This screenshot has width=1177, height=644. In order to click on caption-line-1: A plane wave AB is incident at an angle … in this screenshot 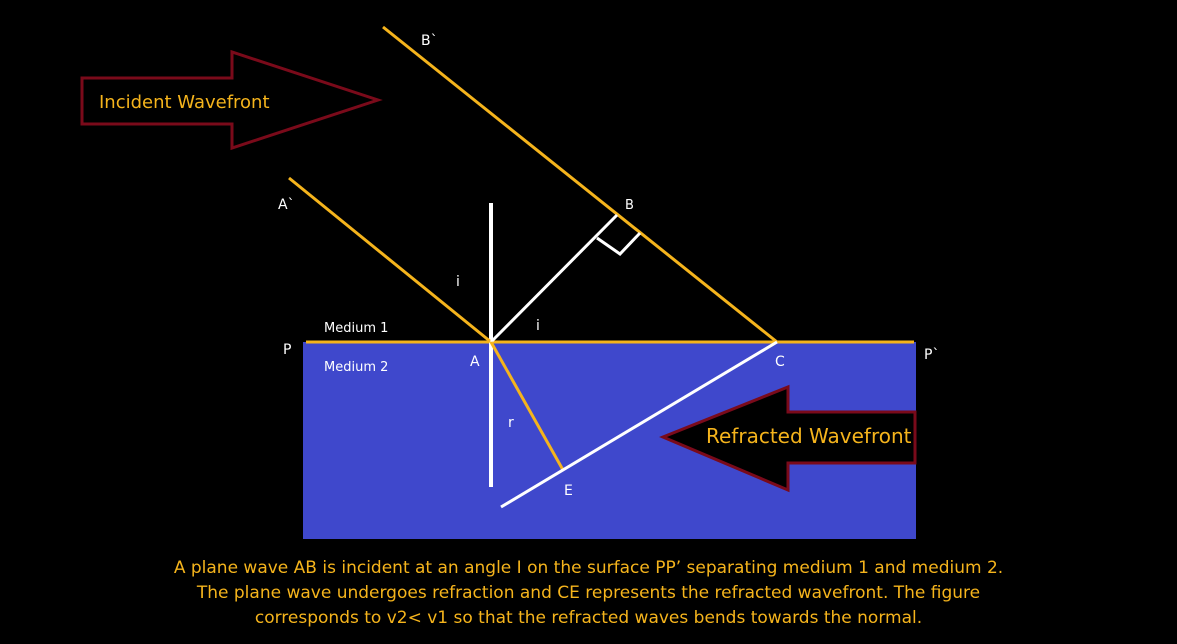, I will do `click(588, 568)`.